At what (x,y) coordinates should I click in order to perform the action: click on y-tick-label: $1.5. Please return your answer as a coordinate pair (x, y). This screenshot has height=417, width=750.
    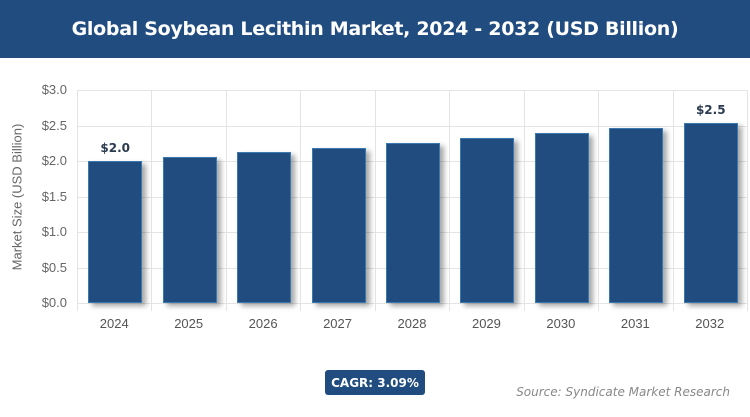
    Looking at the image, I should click on (54, 196).